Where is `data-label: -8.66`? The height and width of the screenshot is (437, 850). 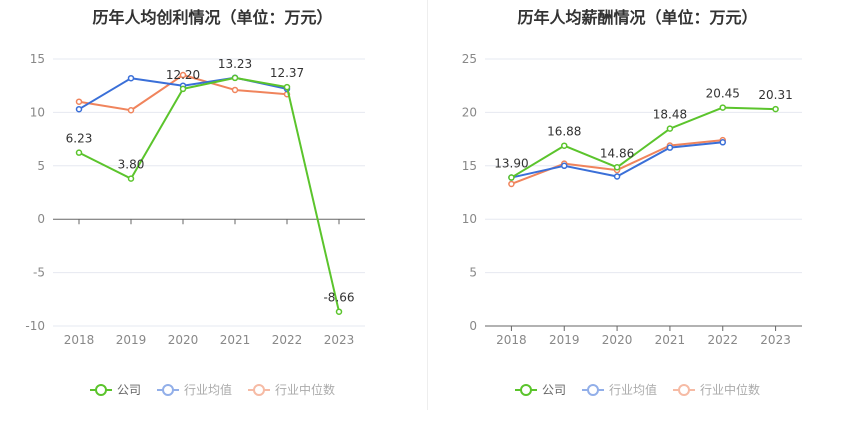 data-label: -8.66 is located at coordinates (338, 298).